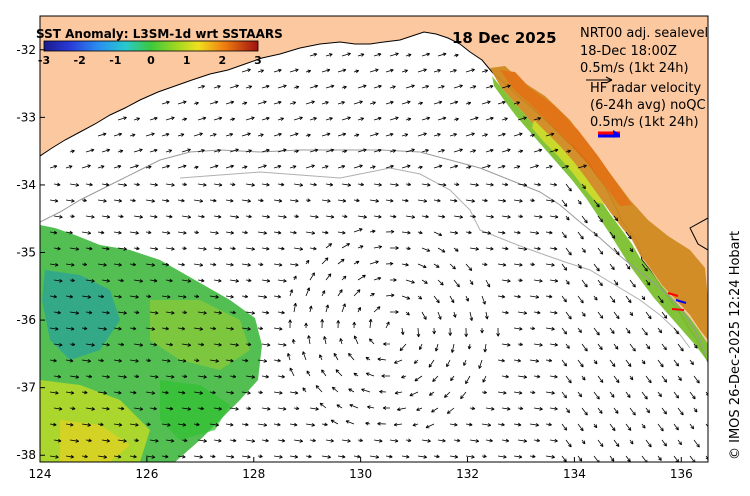 The image size is (750, 496). Describe the element at coordinates (681, 474) in the screenshot. I see `x-tick-label: 136` at that location.